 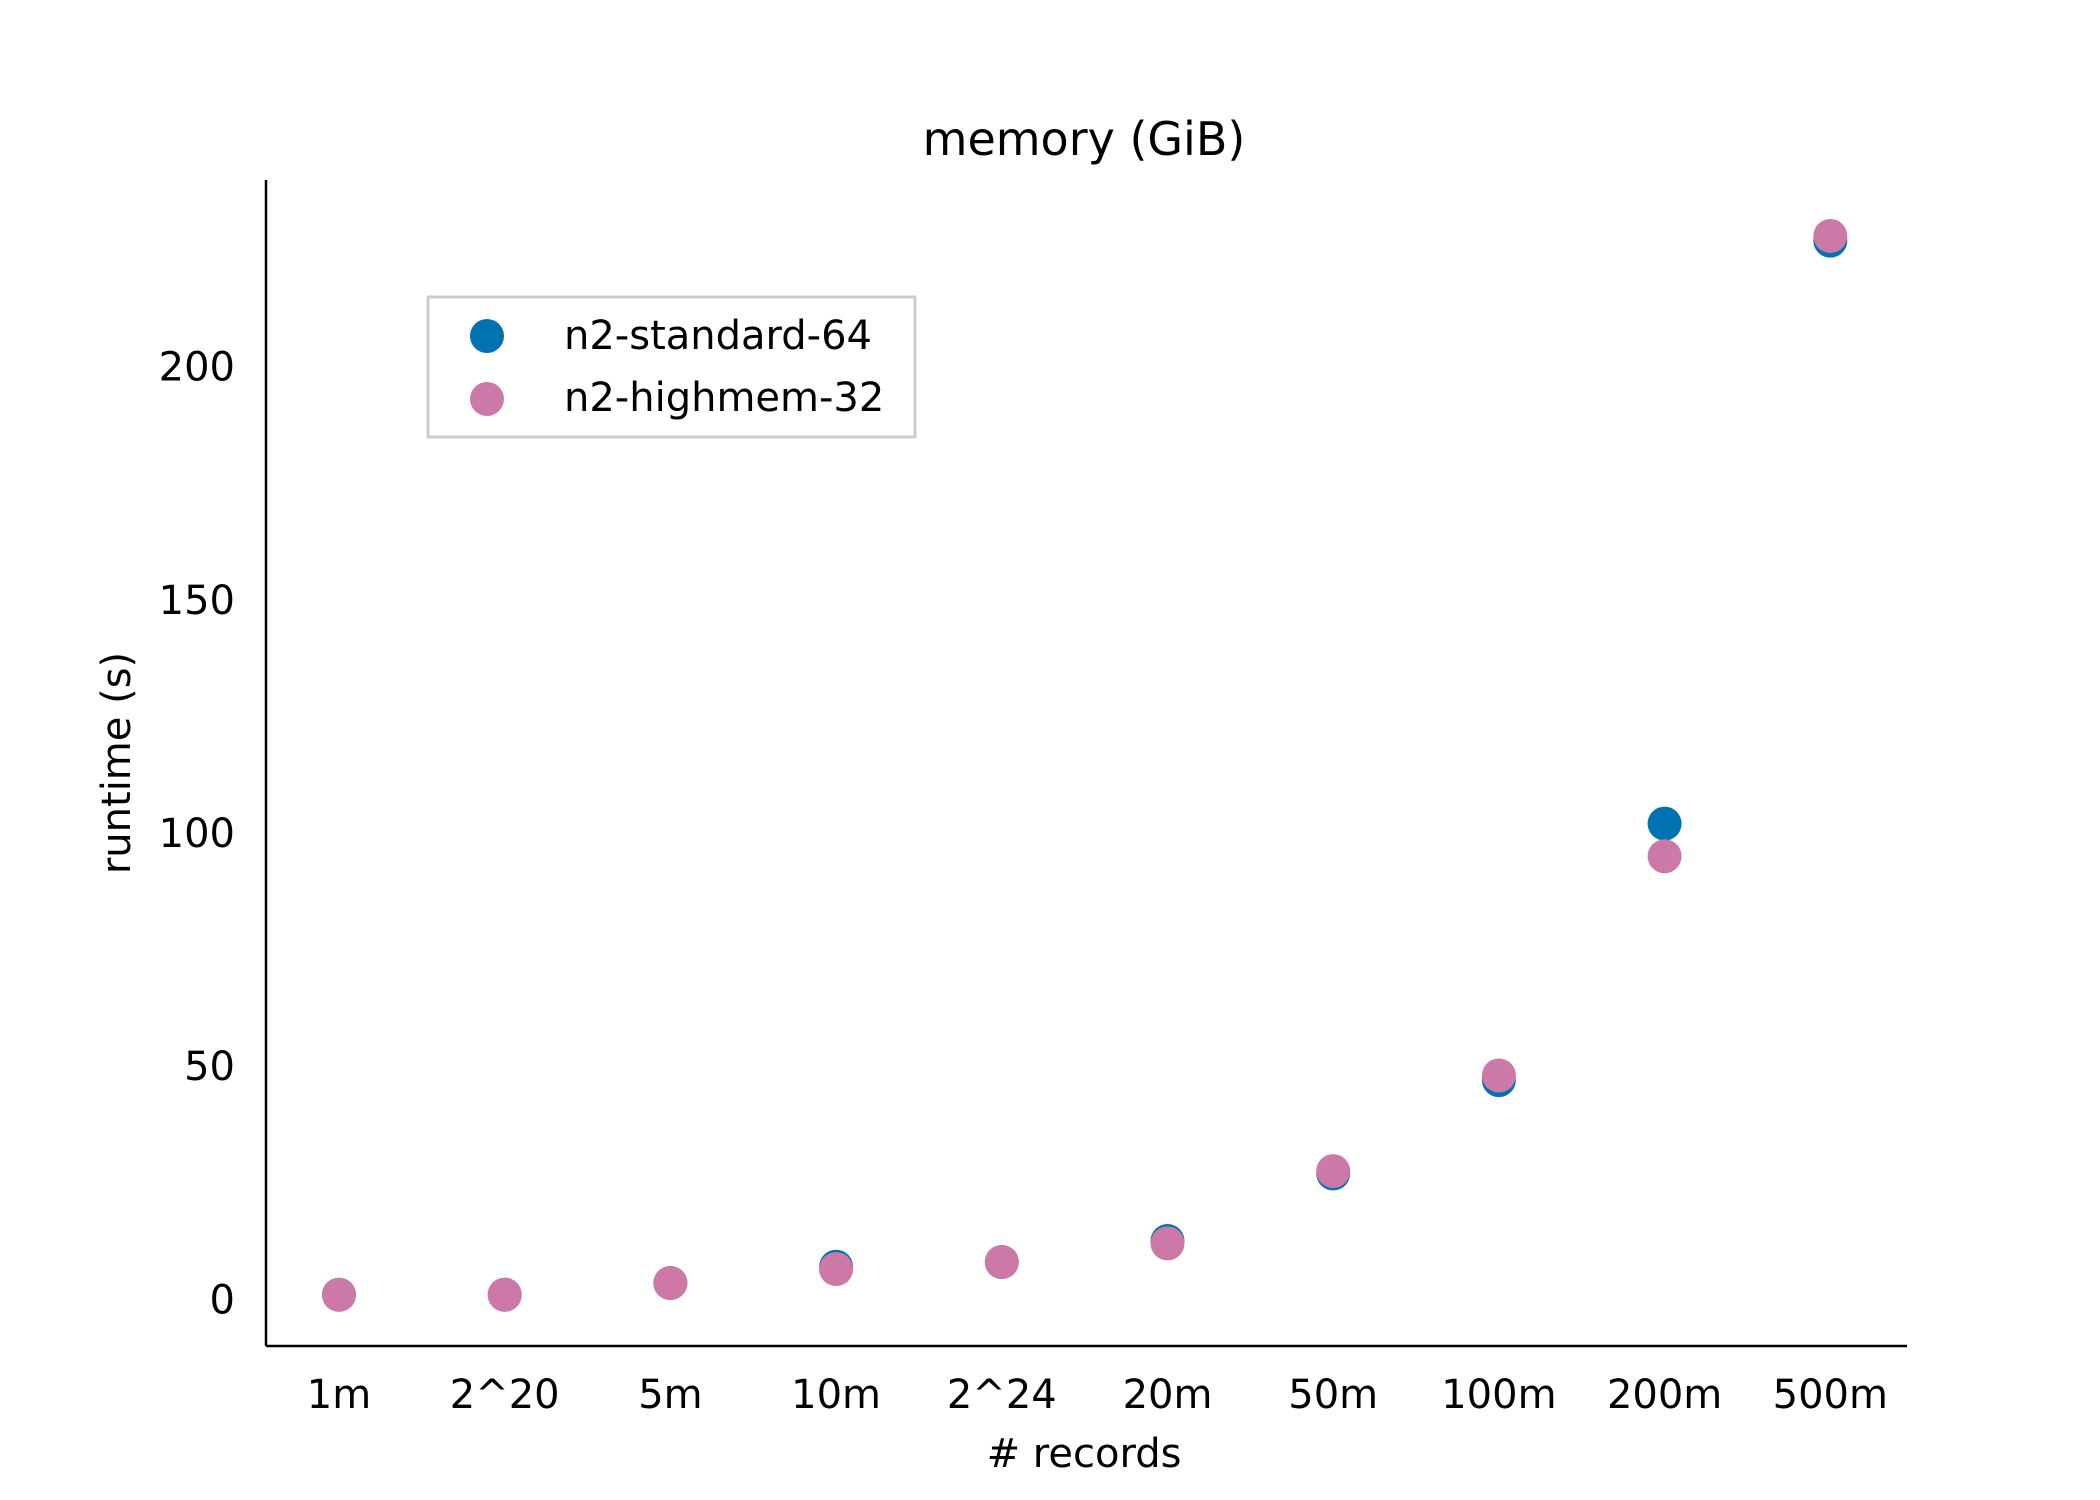 I want to click on x-tick-label: 2^20, so click(x=505, y=1395).